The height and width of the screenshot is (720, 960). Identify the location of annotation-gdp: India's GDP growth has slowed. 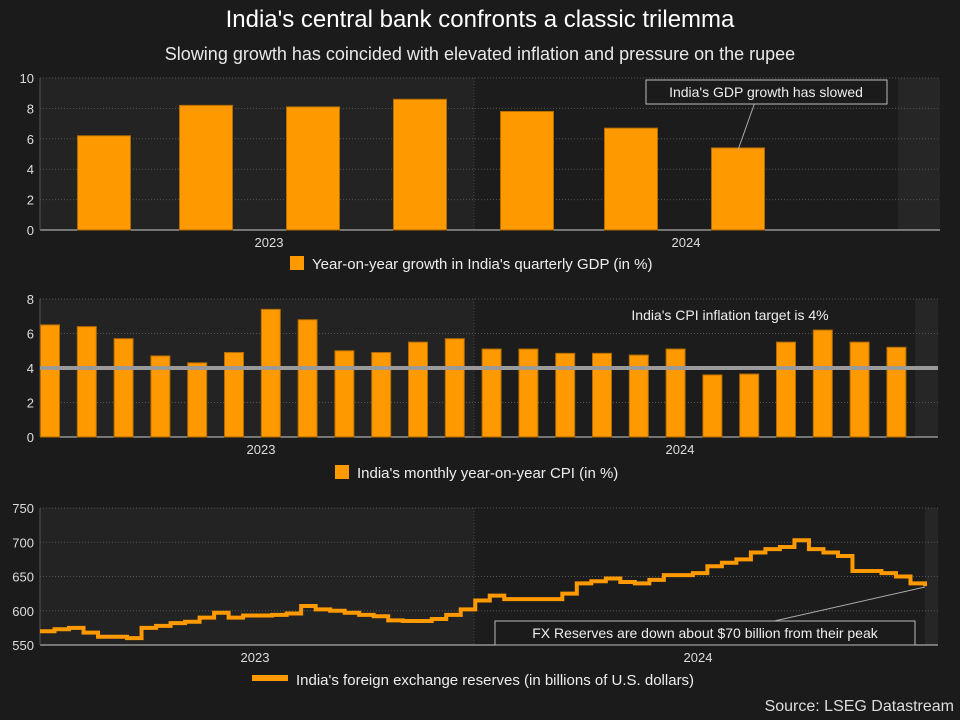
(766, 92).